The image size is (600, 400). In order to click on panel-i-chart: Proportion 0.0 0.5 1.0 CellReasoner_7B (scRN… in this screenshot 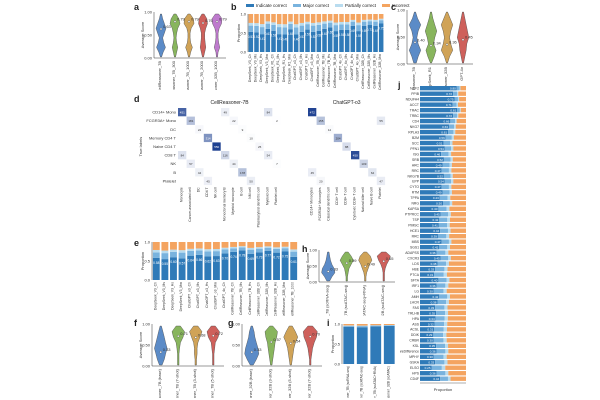, I will do `click(362, 360)`.